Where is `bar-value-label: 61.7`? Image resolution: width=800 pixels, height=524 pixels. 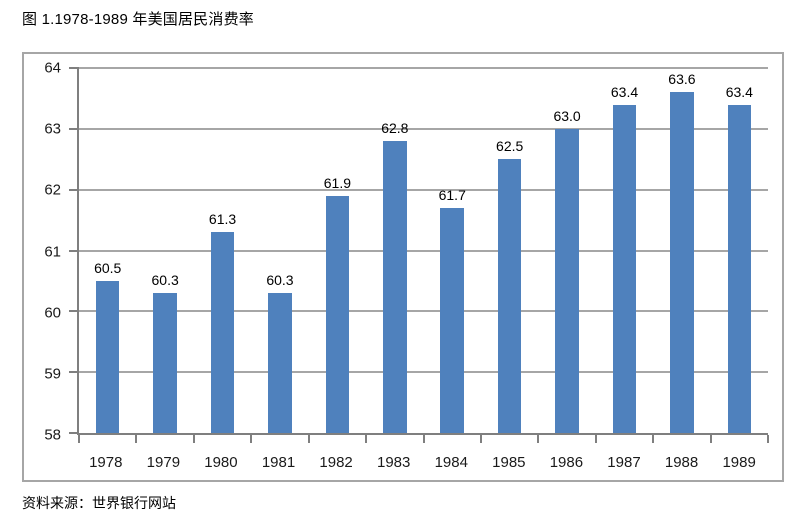
bar-value-label: 61.7 is located at coordinates (452, 194).